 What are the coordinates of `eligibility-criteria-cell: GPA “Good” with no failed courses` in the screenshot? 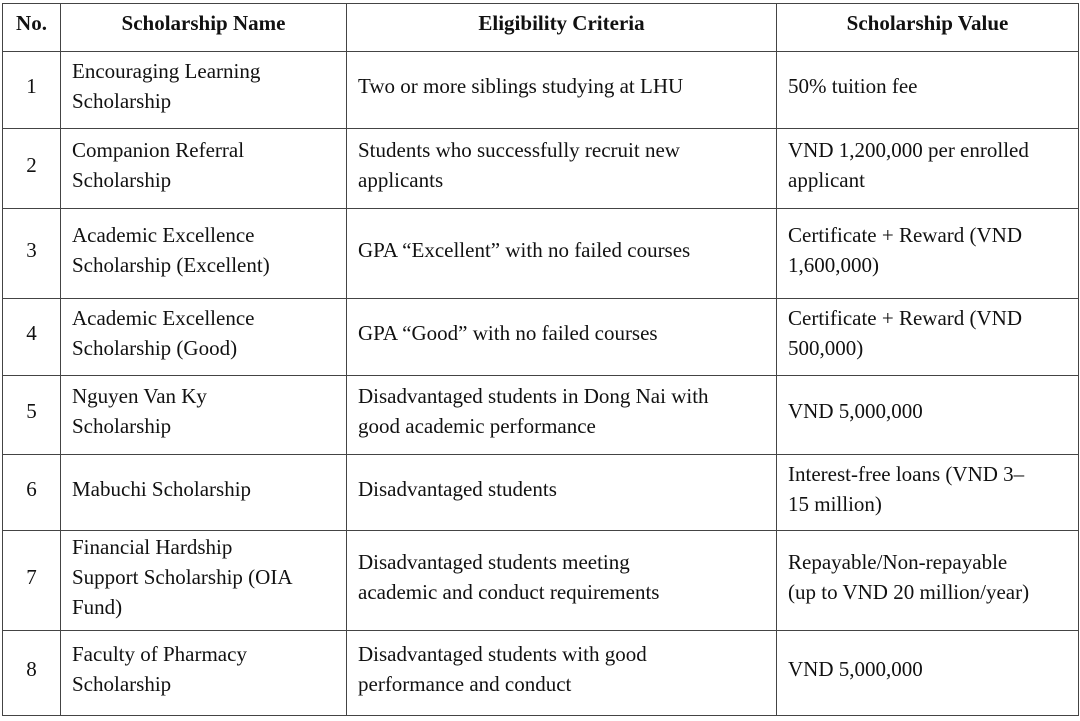 It's located at (561, 337).